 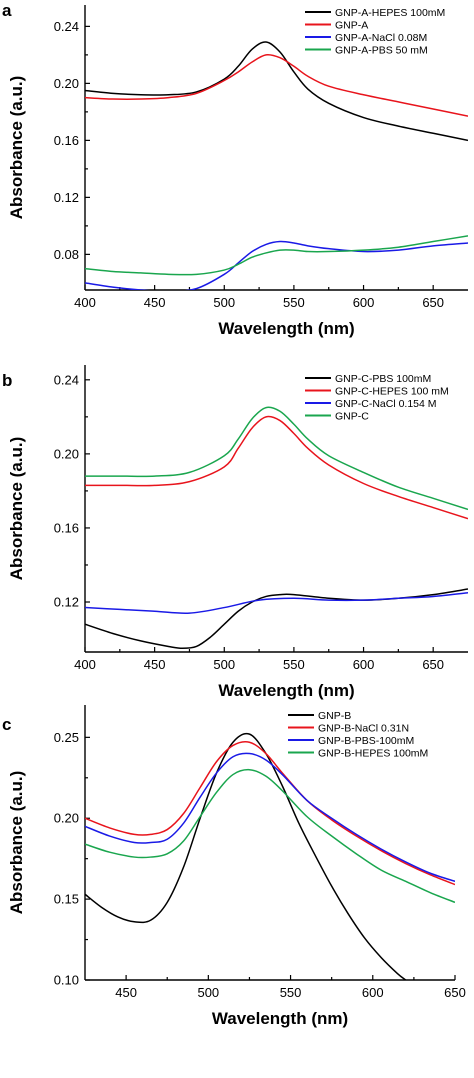 What do you see at coordinates (383, 379) in the screenshot?
I see `legend-label: GNP-C-PBS 100mM` at bounding box center [383, 379].